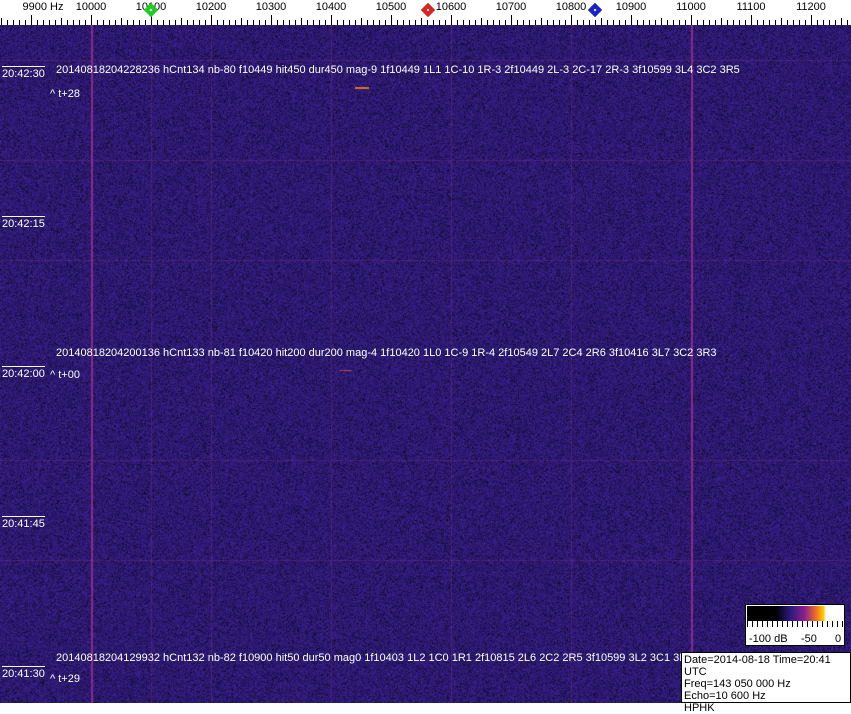 This screenshot has height=714, width=851. I want to click on time-label: 20:41:45, so click(23, 523).